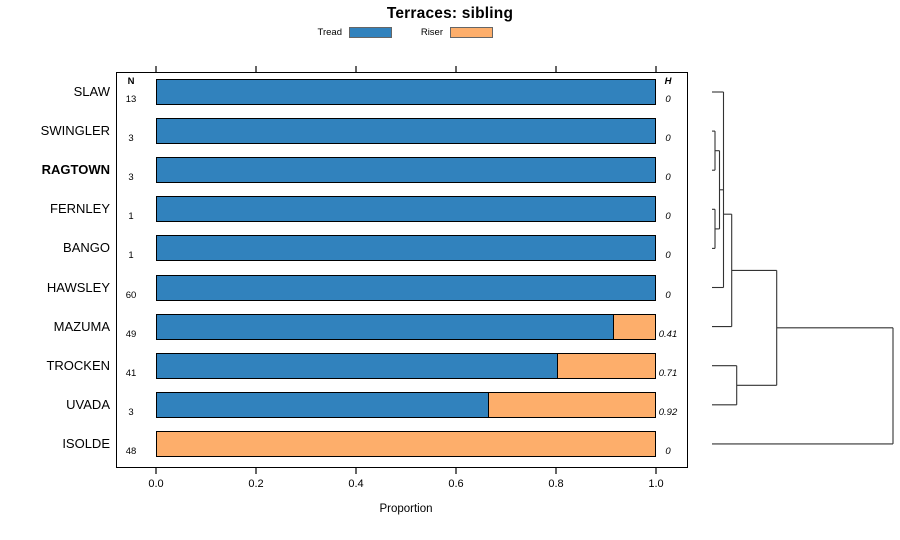  Describe the element at coordinates (357, 365) in the screenshot. I see `bar-segment-tread-trocken` at that location.